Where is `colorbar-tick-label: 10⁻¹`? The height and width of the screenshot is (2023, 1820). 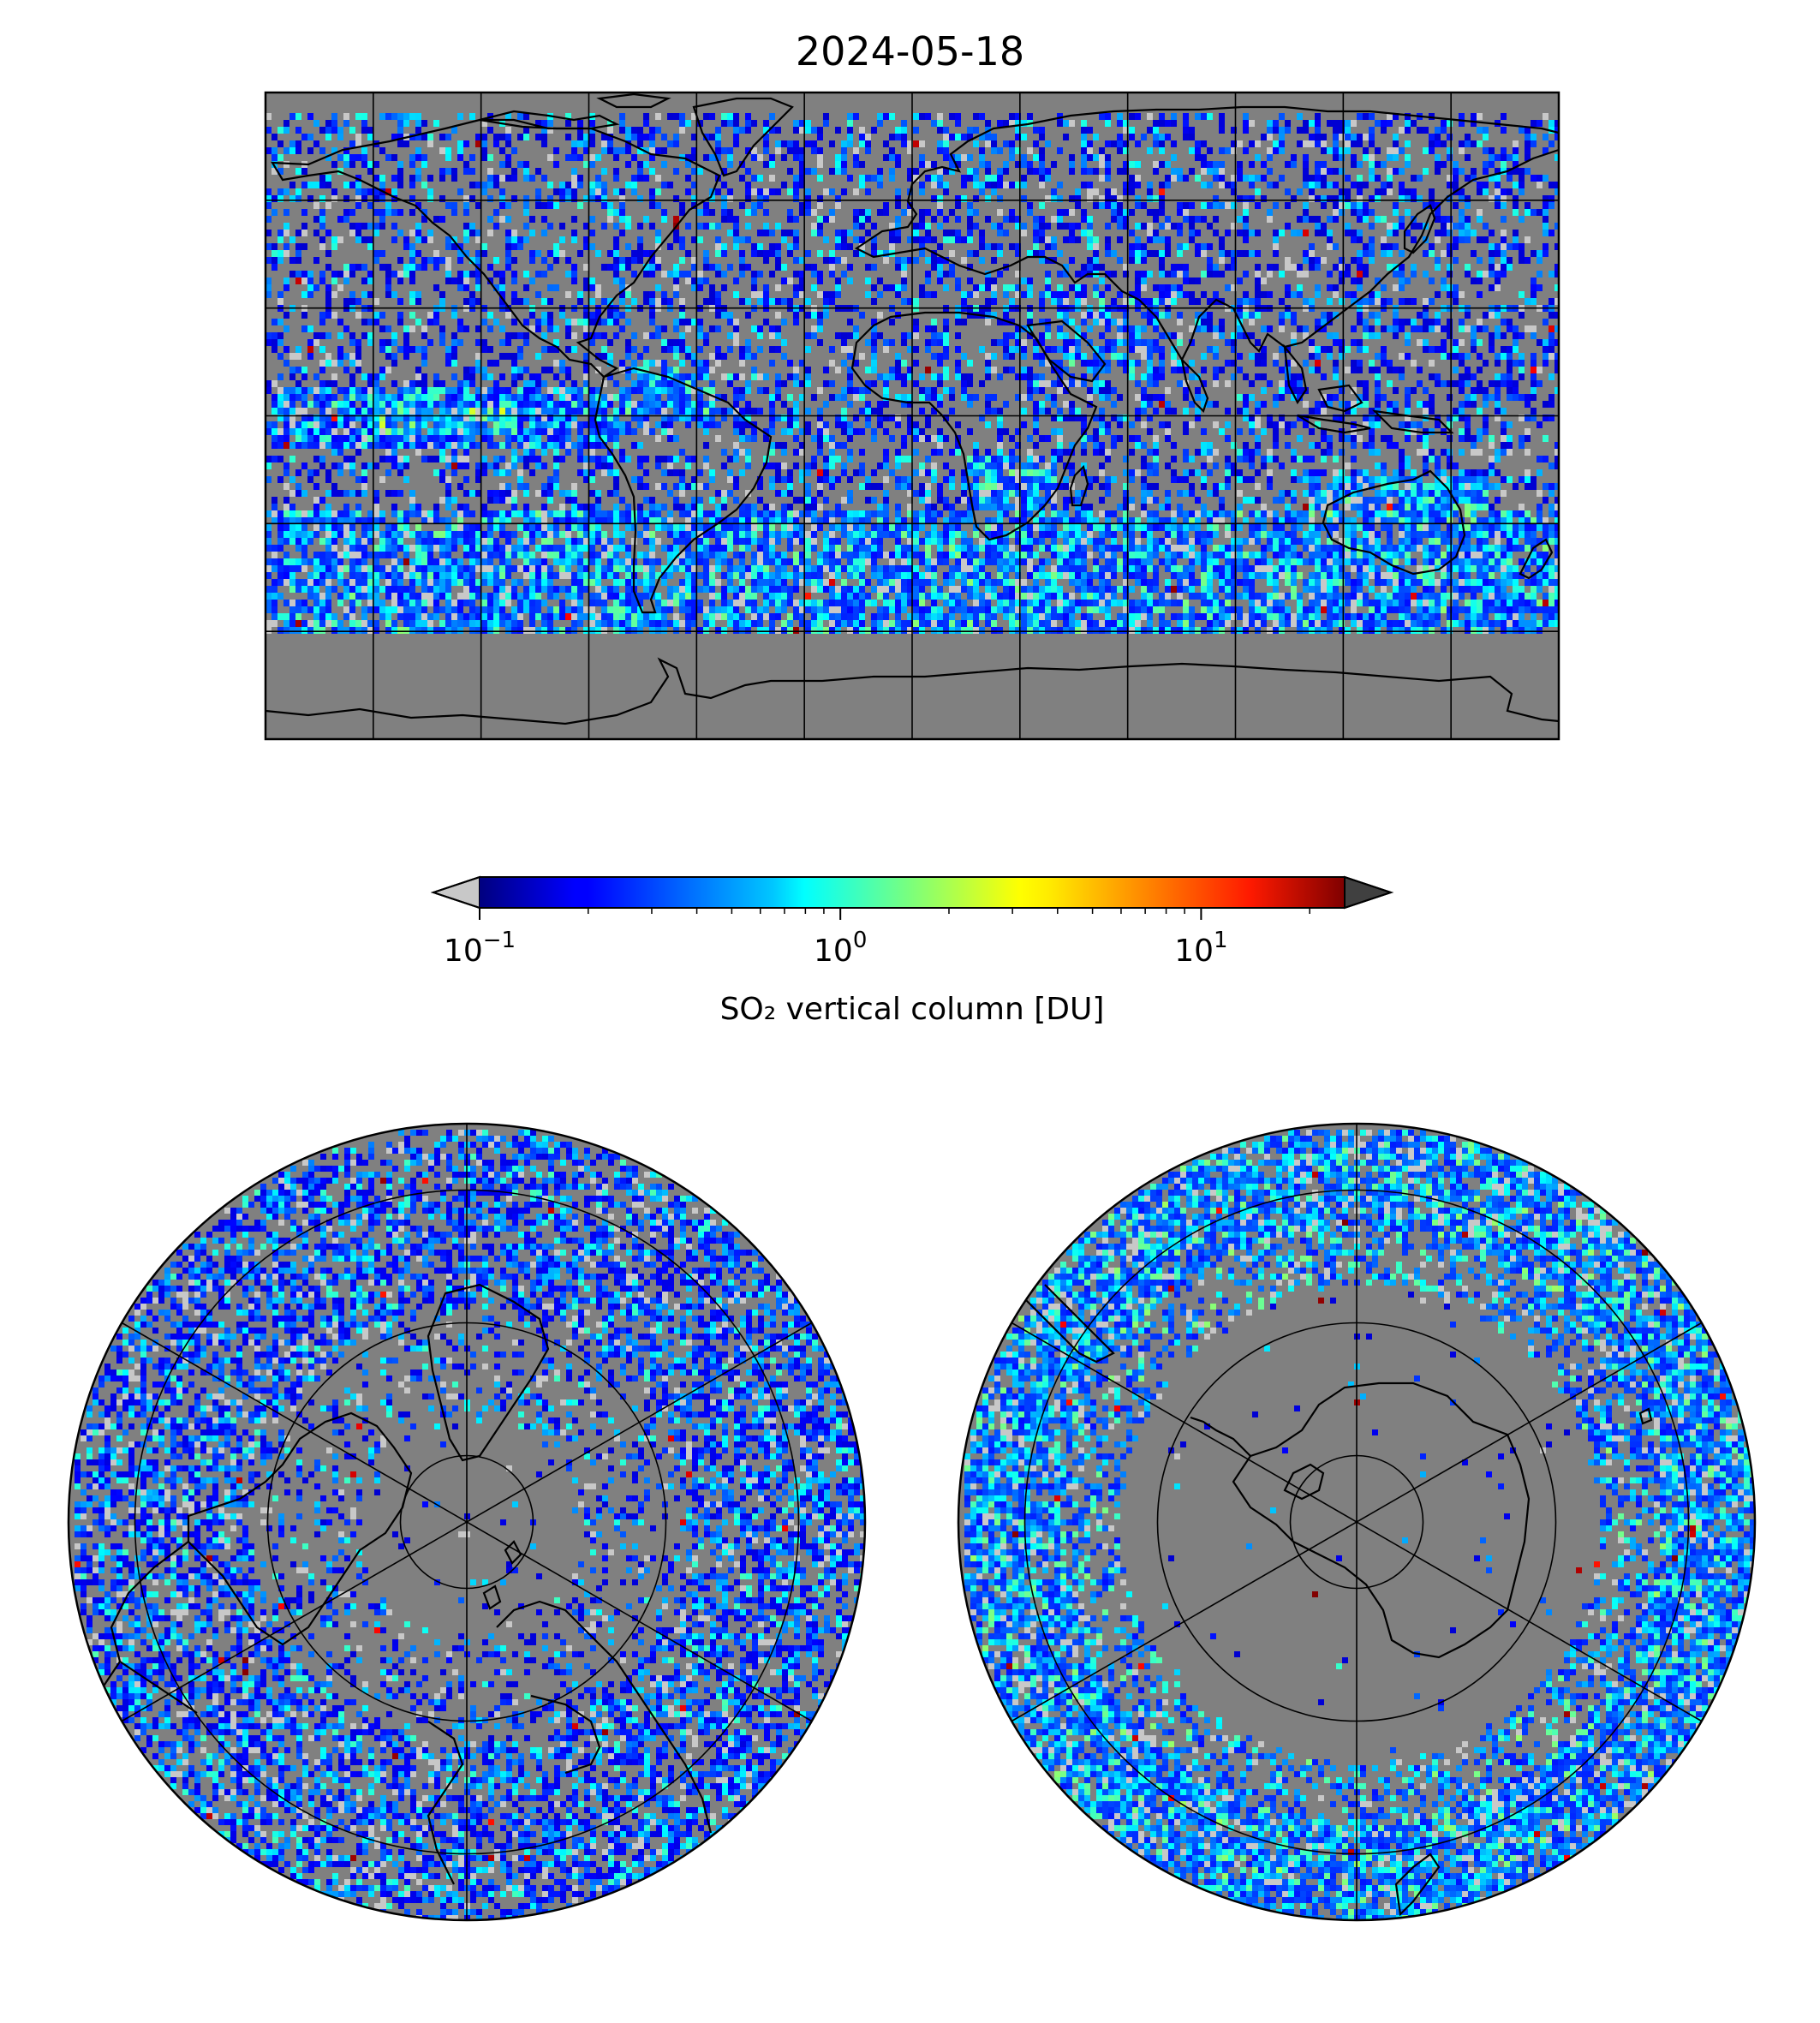
colorbar-tick-label: 10⁻¹ is located at coordinates (480, 948).